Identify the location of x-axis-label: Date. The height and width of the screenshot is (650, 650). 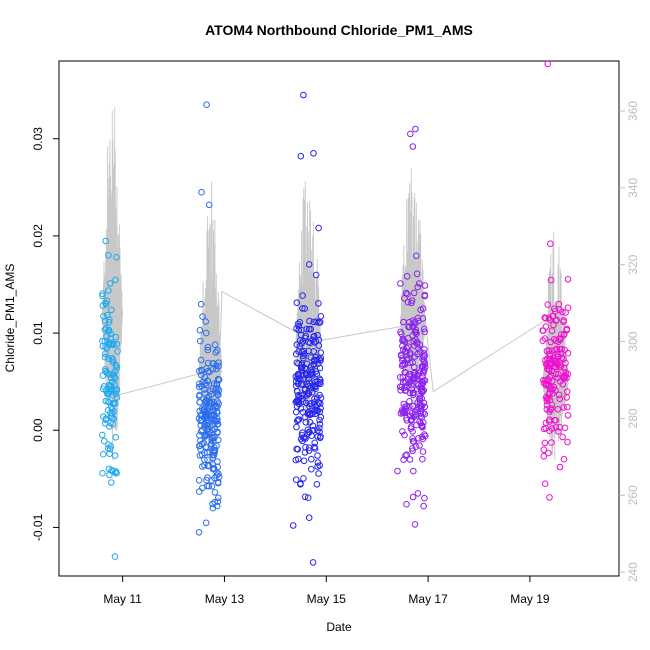
(339, 627).